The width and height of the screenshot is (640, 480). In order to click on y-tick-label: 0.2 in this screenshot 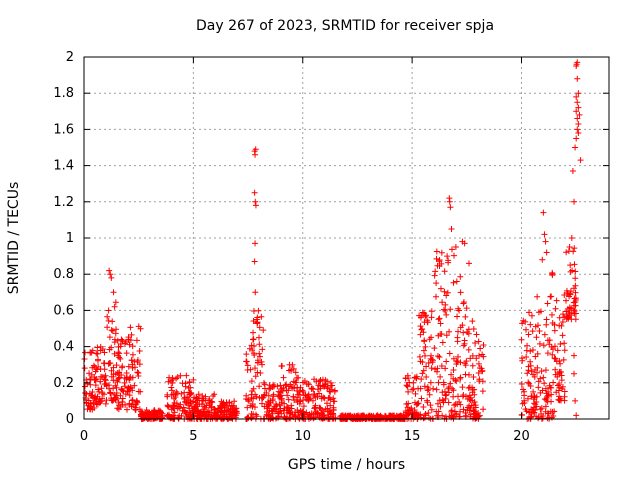, I will do `click(63, 383)`.